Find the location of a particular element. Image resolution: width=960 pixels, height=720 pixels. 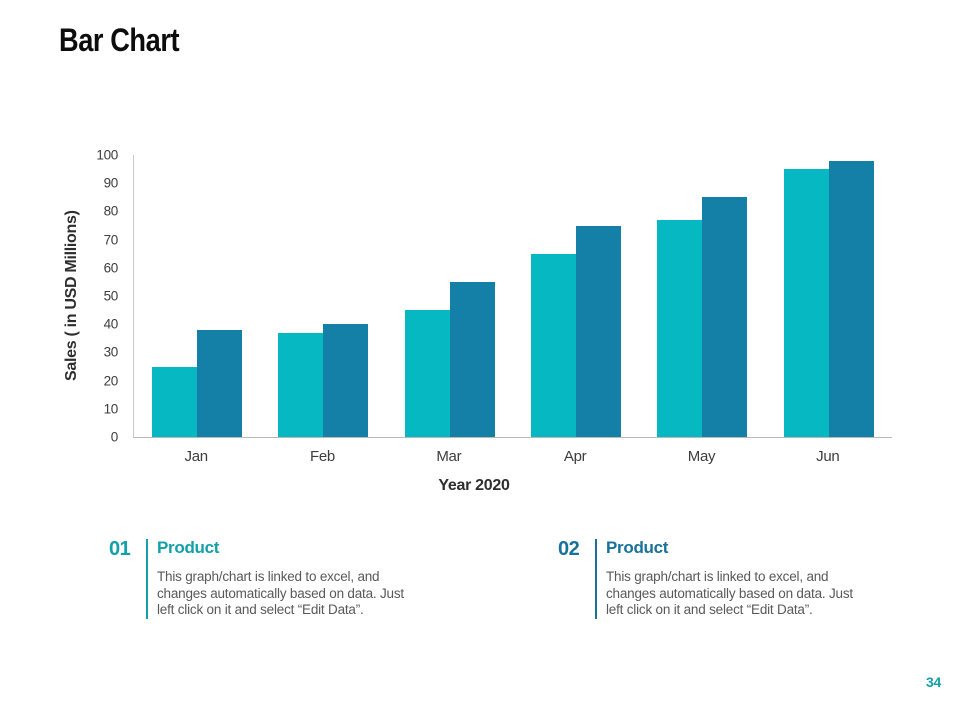

bar-series-2-may is located at coordinates (725, 317).